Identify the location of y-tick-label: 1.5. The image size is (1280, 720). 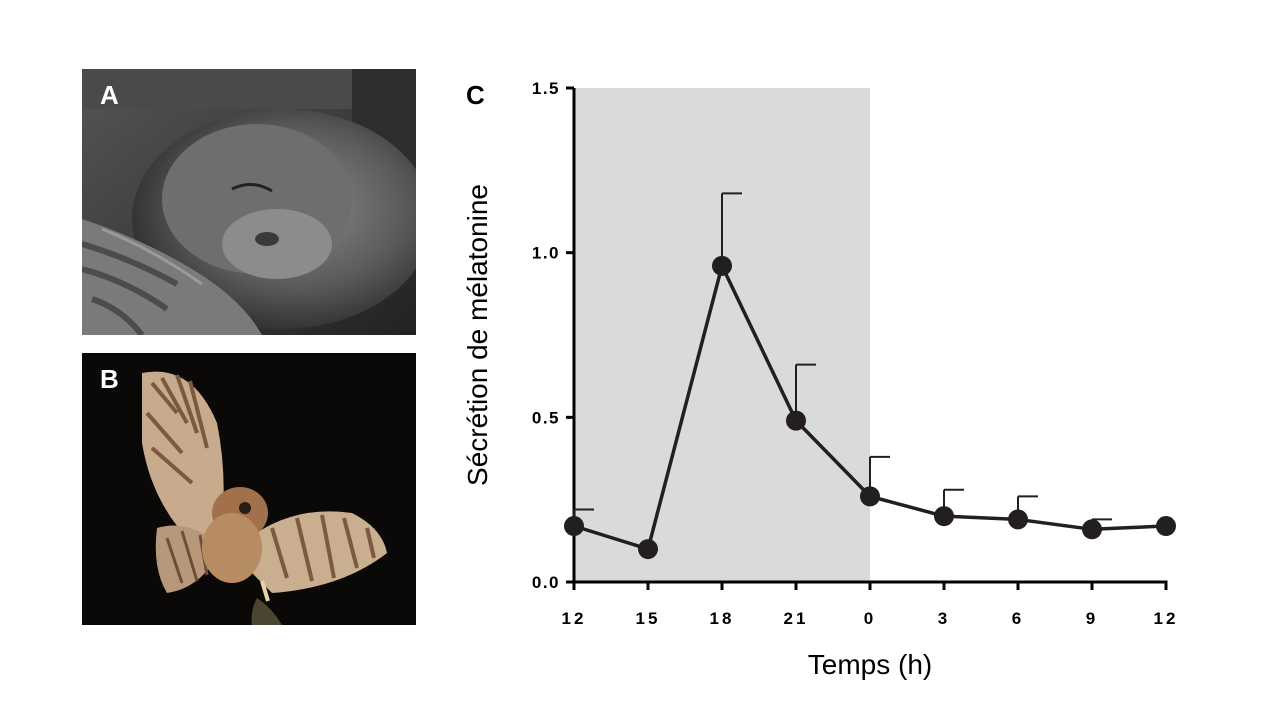
(546, 88).